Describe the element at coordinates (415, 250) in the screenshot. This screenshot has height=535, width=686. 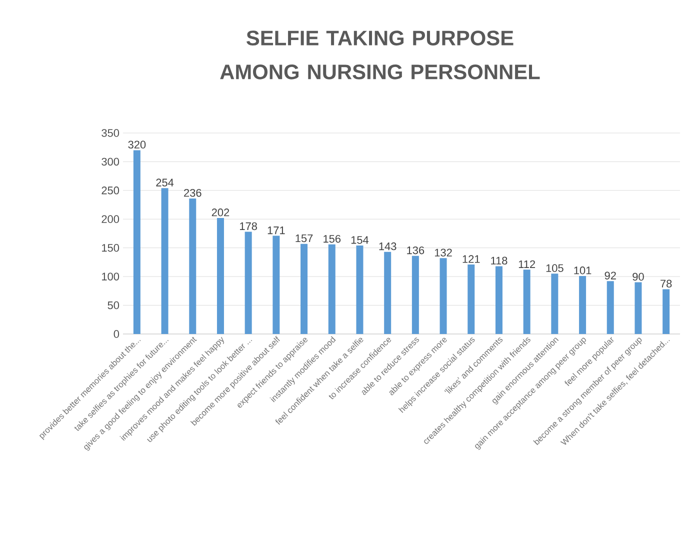
I see `data-label: 136` at that location.